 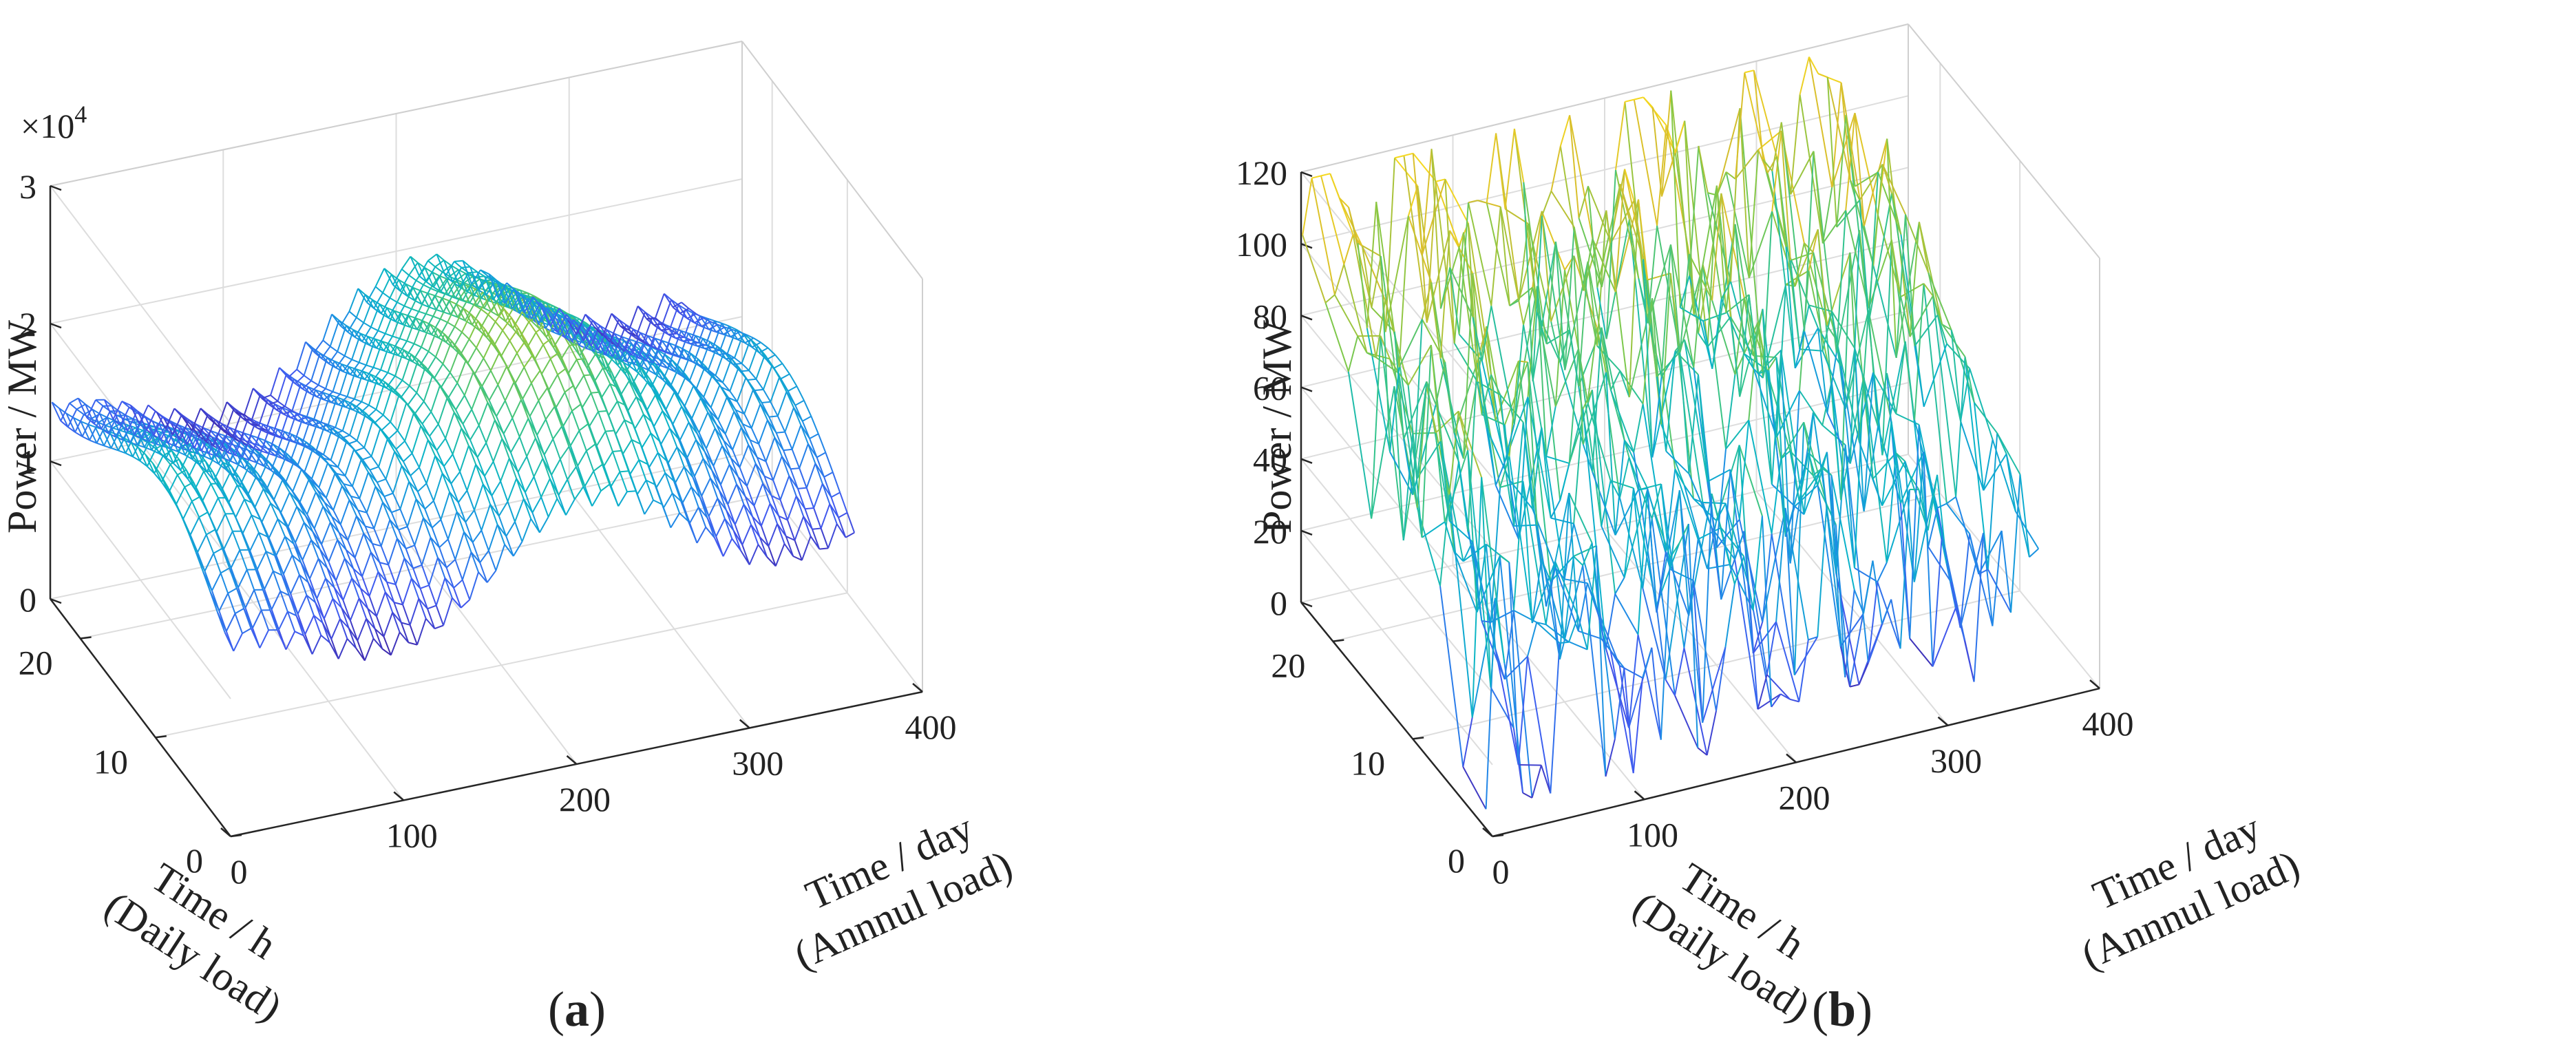 What do you see at coordinates (236, 836) in the screenshot?
I see `y-tick-mark` at bounding box center [236, 836].